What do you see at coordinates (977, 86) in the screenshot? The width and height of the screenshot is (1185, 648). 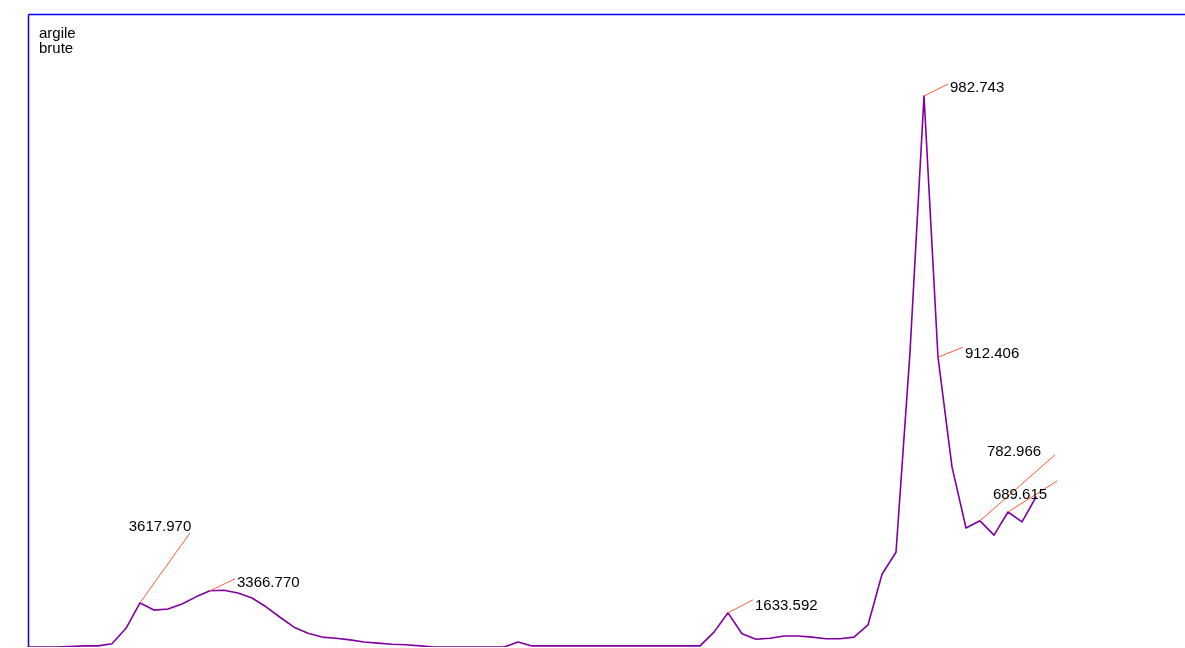 I see `text: 982.743` at bounding box center [977, 86].